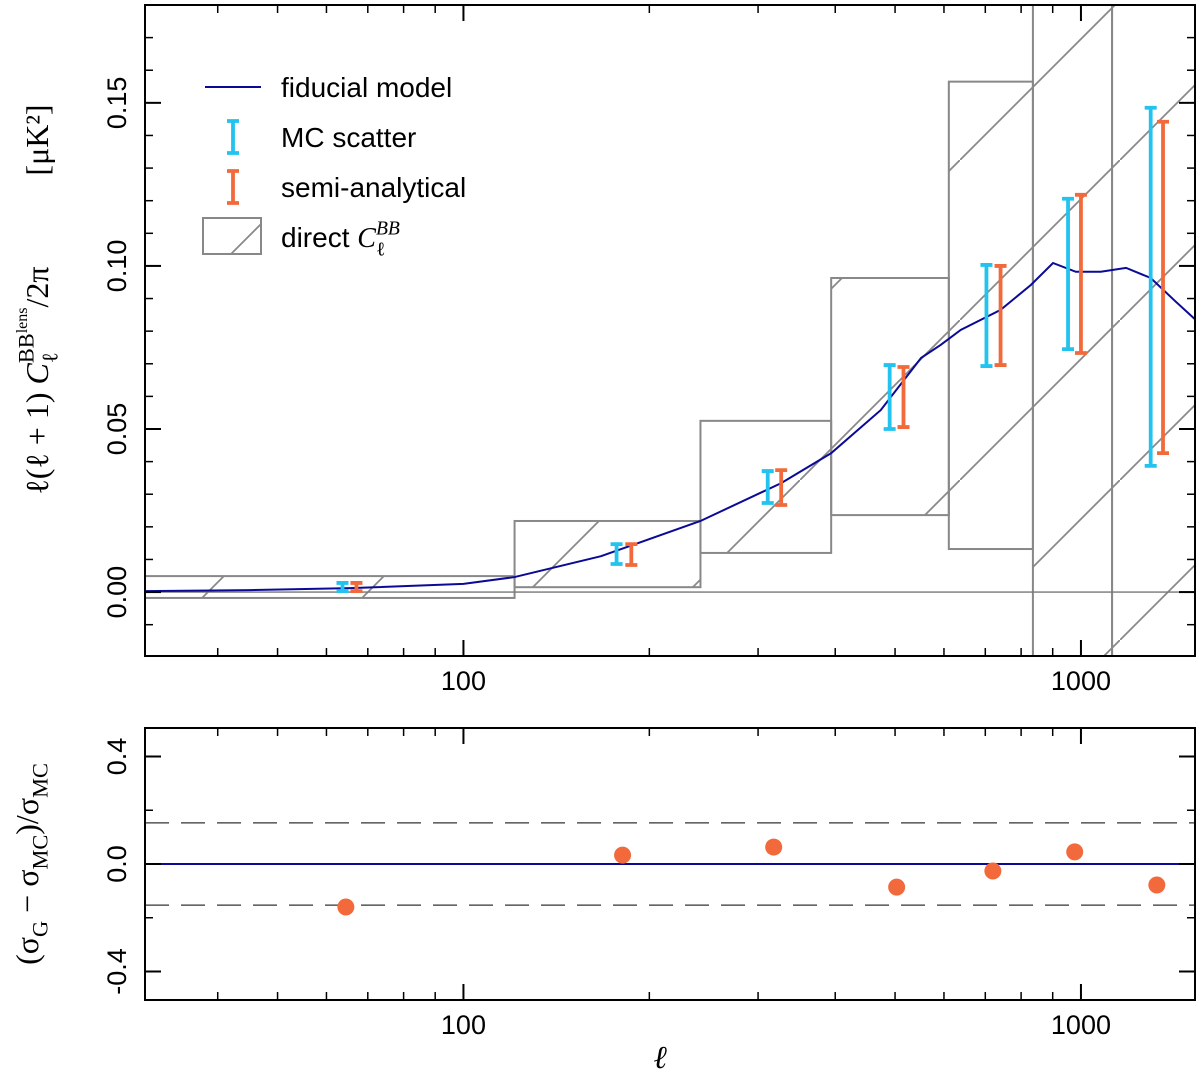 The height and width of the screenshot is (1086, 1200). I want to click on y-tick-label: 0.00, so click(117, 592).